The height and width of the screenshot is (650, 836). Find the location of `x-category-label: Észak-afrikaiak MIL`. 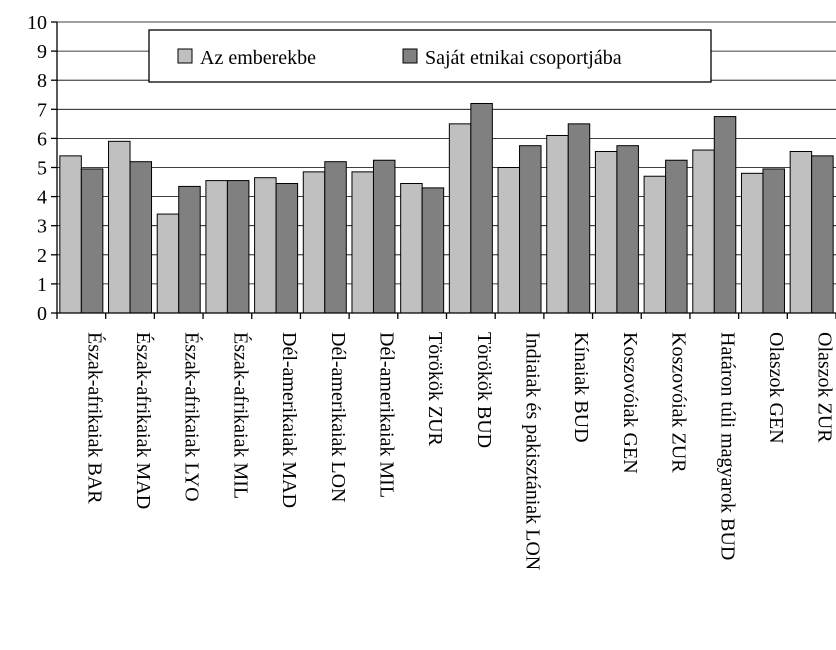

x-category-label: Észak-afrikaiak MIL is located at coordinates (240, 415).